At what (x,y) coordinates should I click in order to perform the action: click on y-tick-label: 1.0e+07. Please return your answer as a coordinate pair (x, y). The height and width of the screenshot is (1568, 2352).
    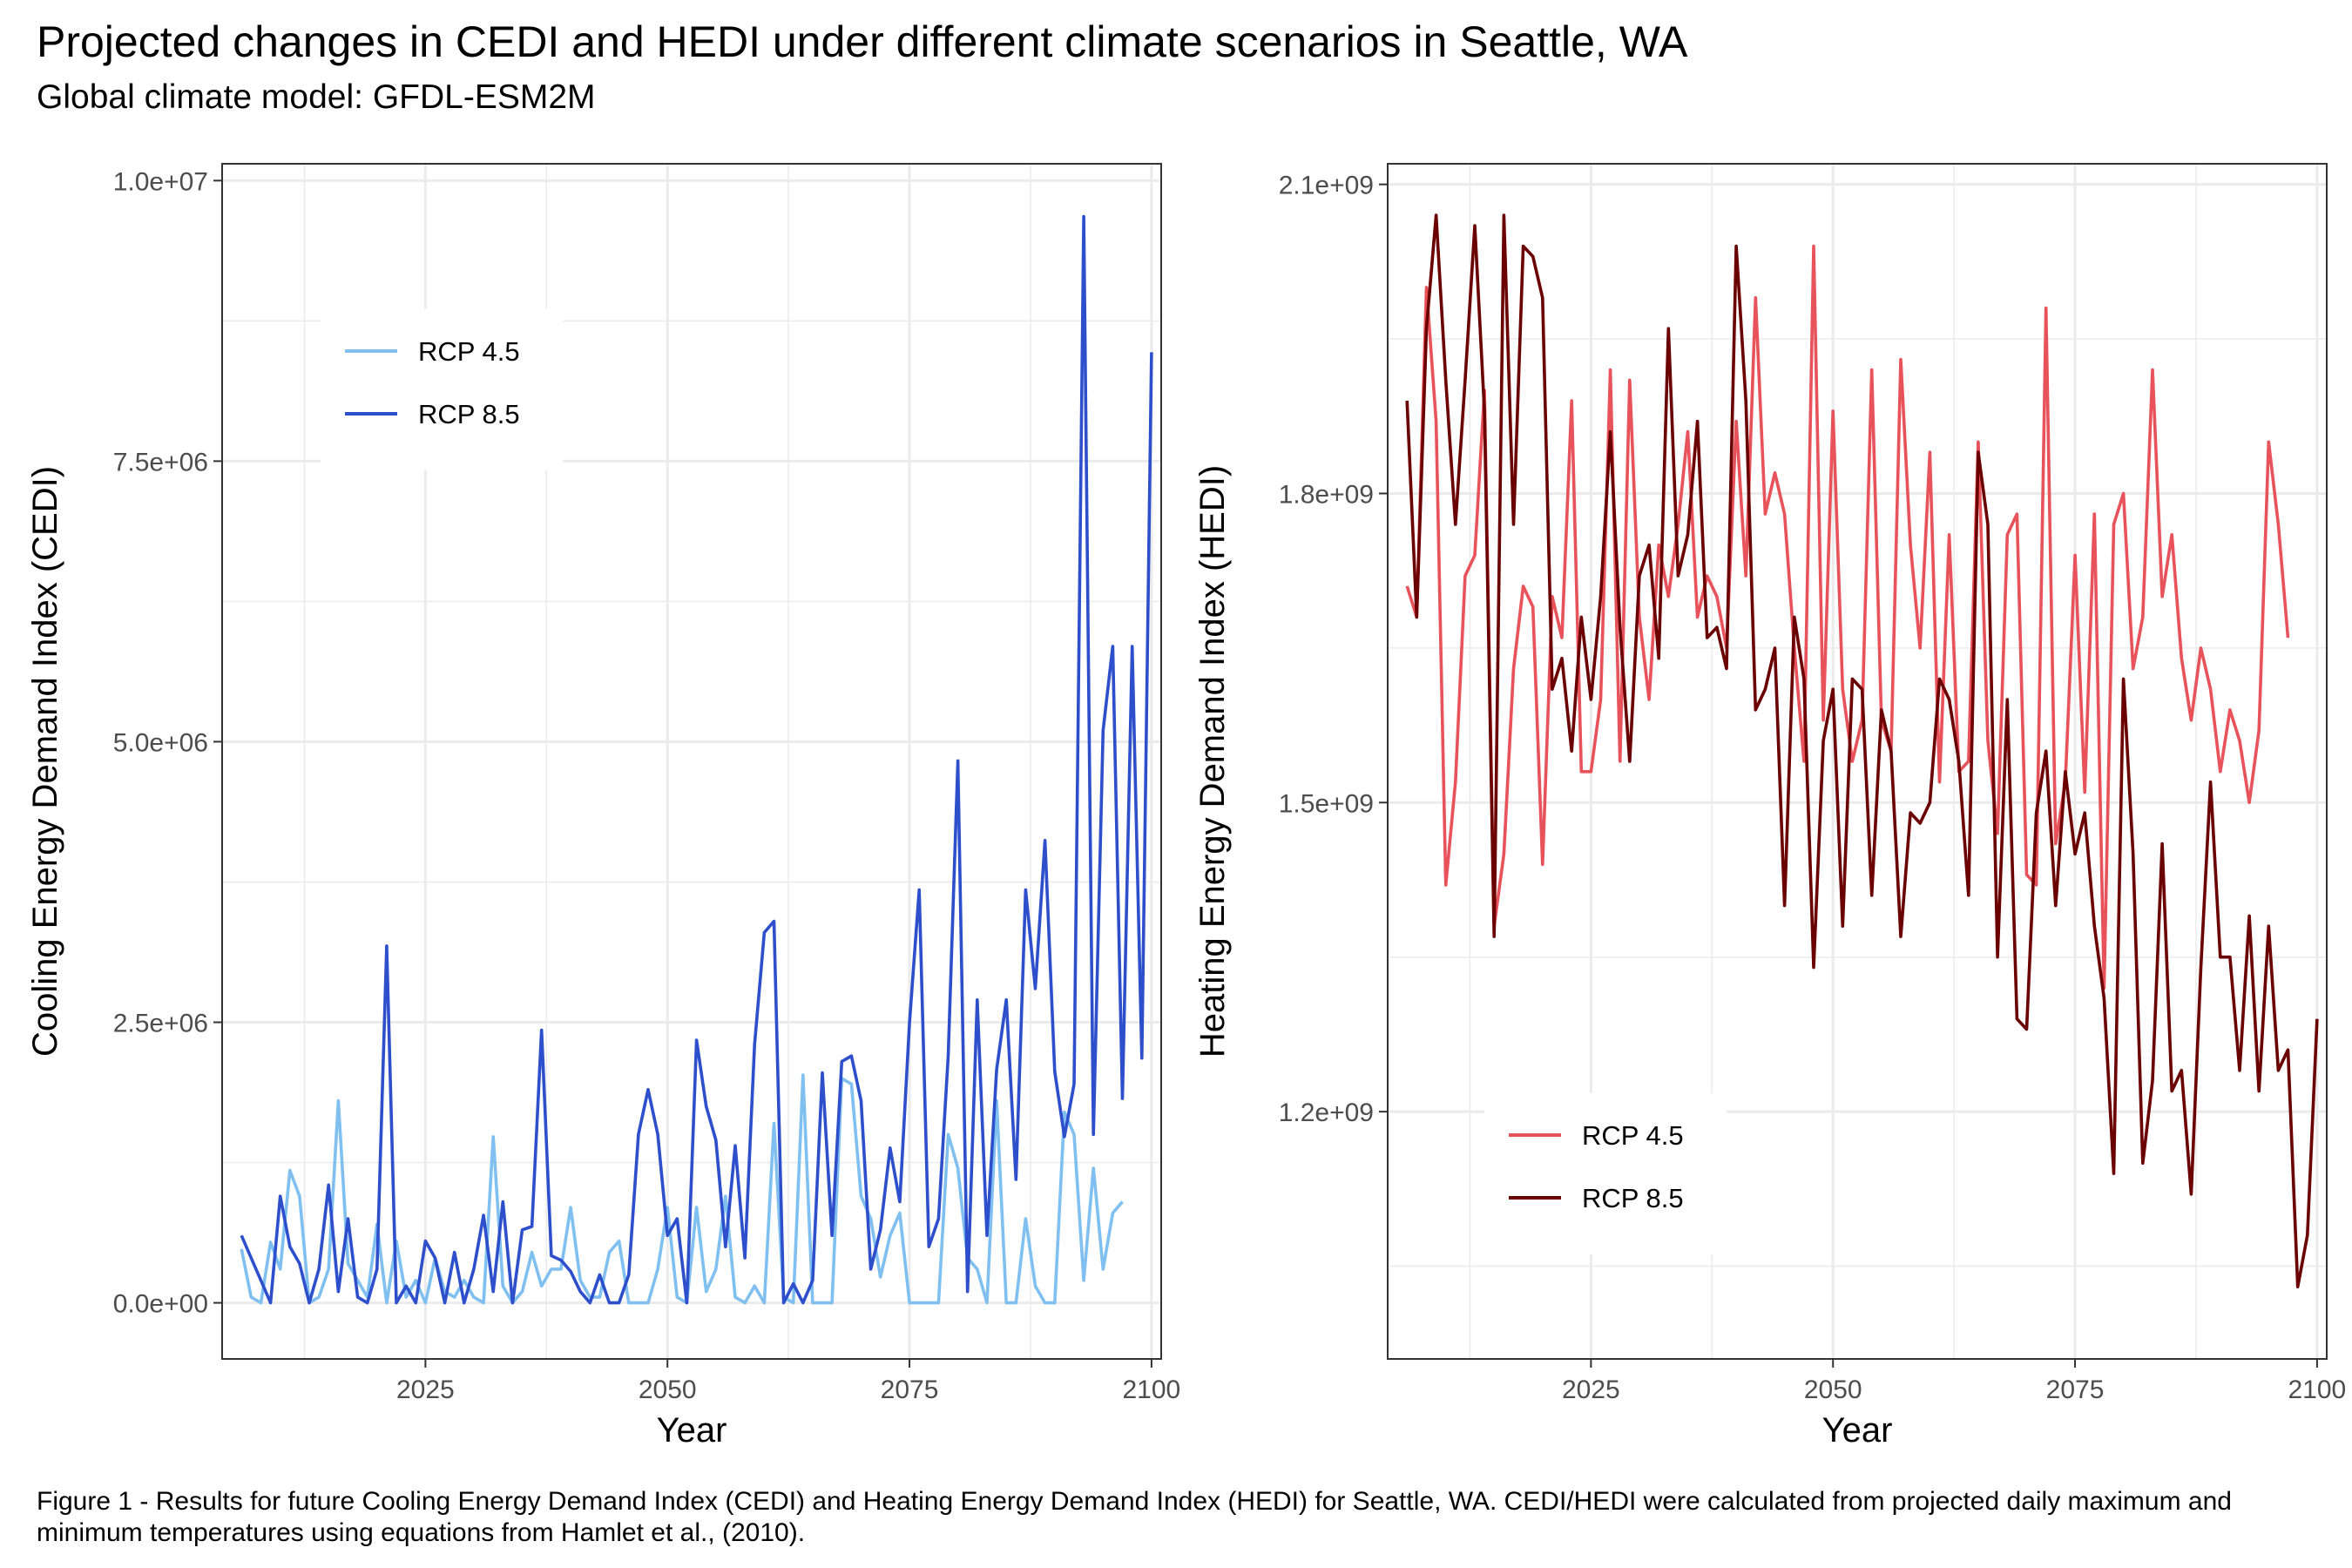
    Looking at the image, I should click on (161, 182).